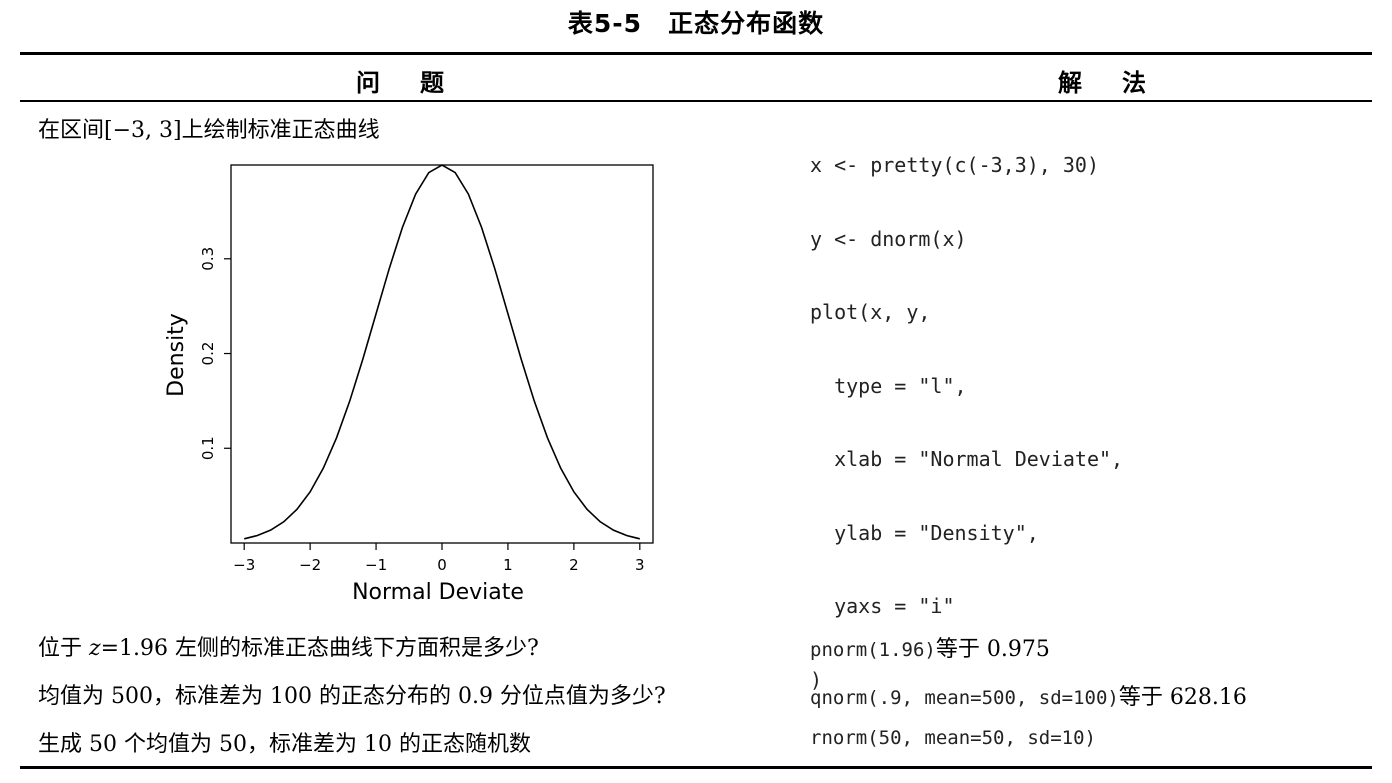 The image size is (1392, 783). What do you see at coordinates (319, 648) in the screenshot?
I see `row2-question-post: =1.96 左侧的标准正态曲线下方面积是多少?` at bounding box center [319, 648].